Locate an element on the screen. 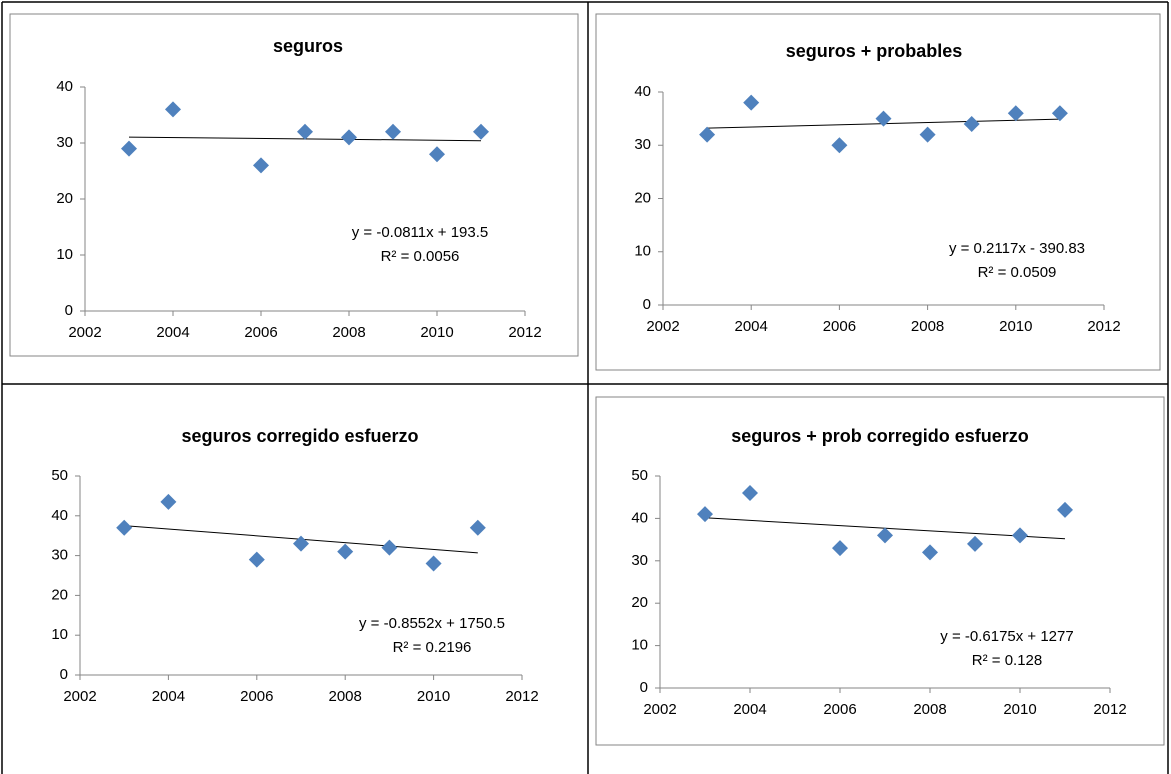 The image size is (1171, 774). trendline-label: y = -0.8552x + 1750.5 is located at coordinates (432, 623).